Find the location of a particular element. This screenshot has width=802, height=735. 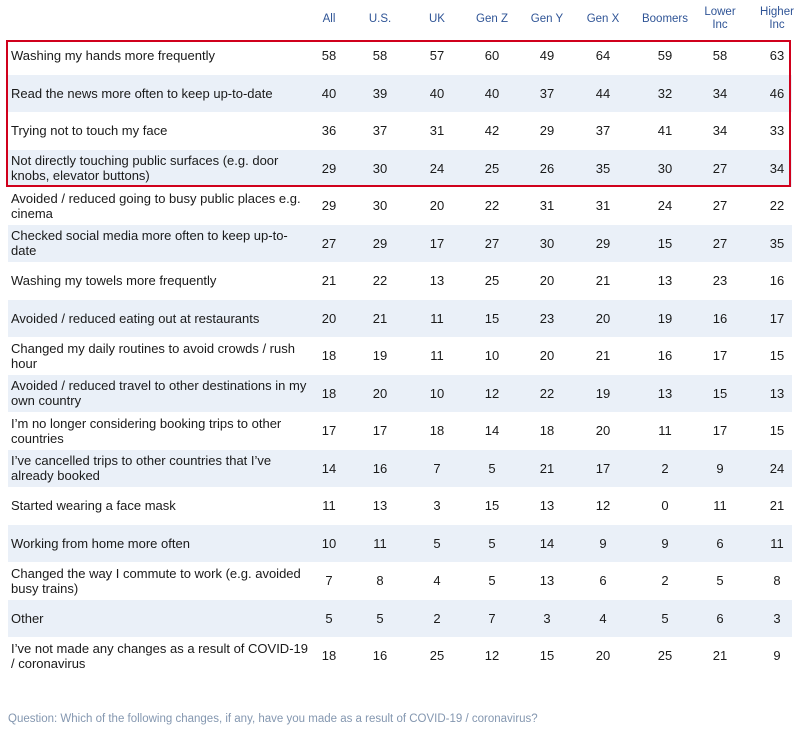

table-cell: 64 is located at coordinates (603, 56).